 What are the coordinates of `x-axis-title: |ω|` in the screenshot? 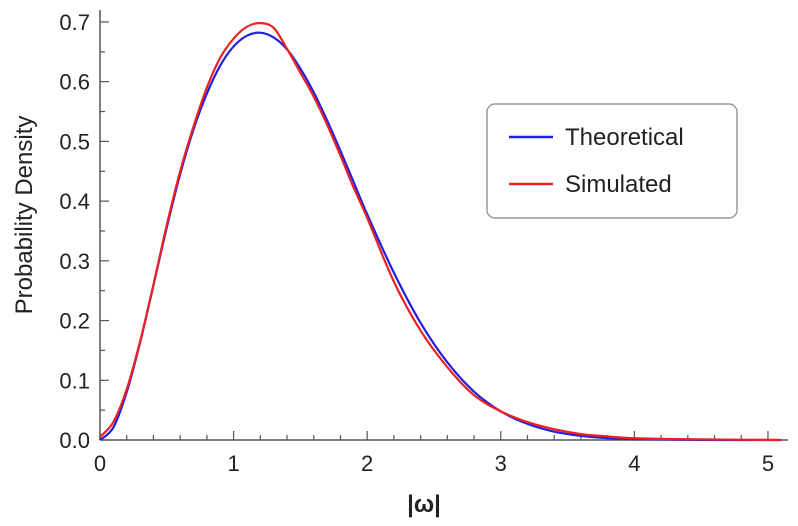 It's located at (424, 504).